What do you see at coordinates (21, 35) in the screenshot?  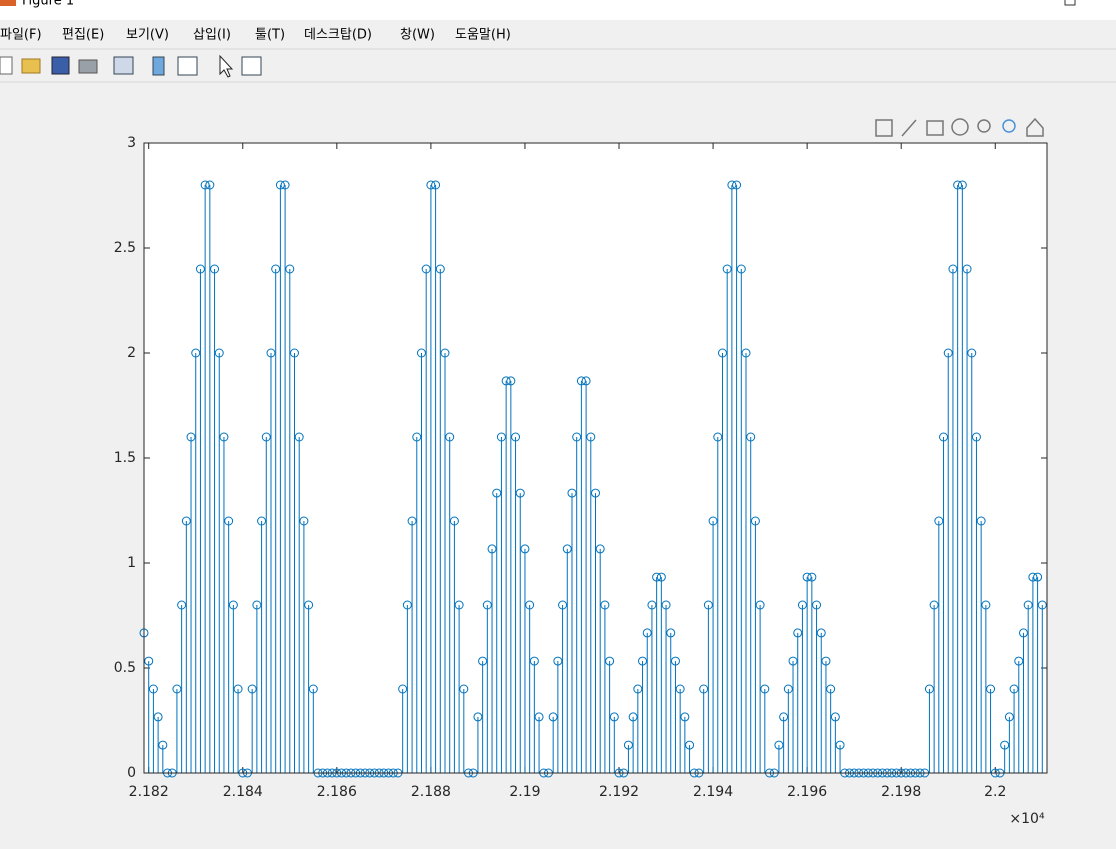 I see `menu-item: 파일(F)` at bounding box center [21, 35].